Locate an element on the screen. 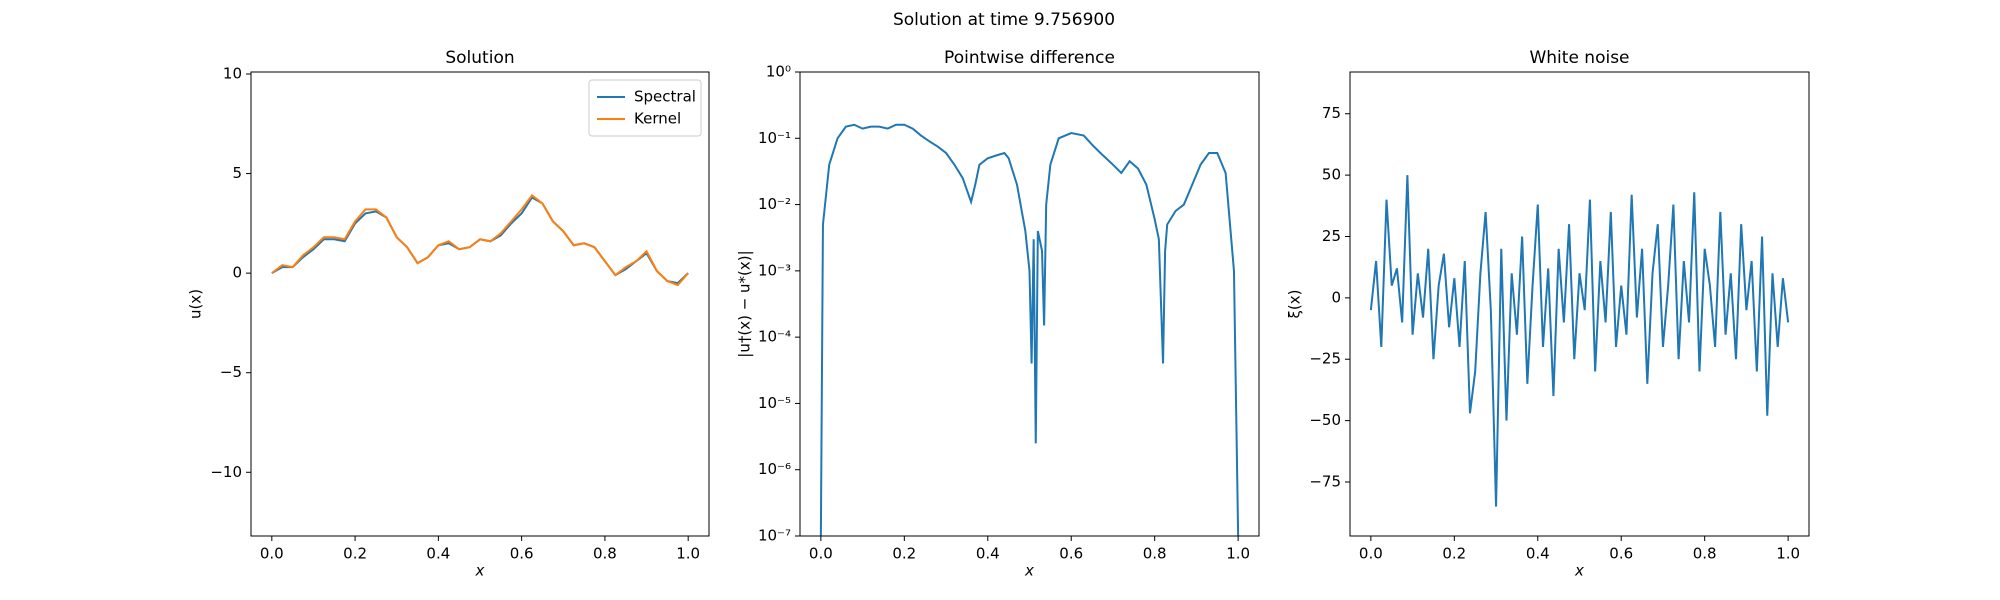 The width and height of the screenshot is (2000, 600). figure-title: Solution at time 9.756900 is located at coordinates (1004, 20).